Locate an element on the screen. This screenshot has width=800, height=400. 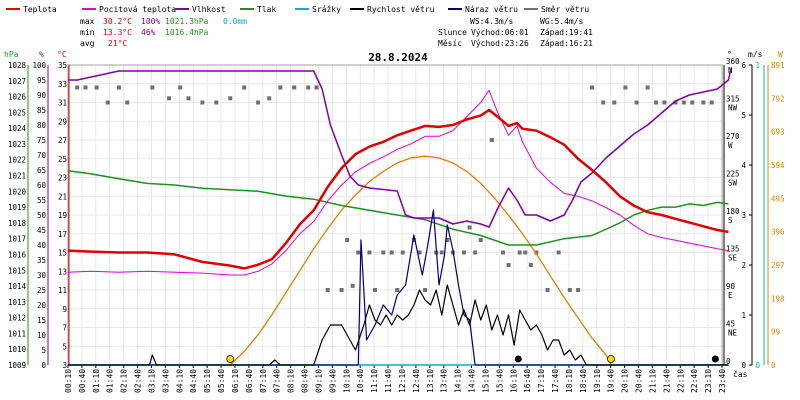
direction-tick-name: S is located at coordinates (730, 220).